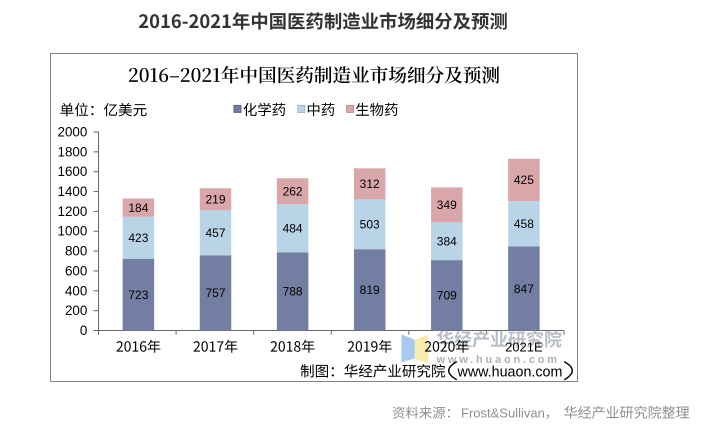 The width and height of the screenshot is (719, 432). What do you see at coordinates (524, 289) in the screenshot?
I see `svg-text: 847` at bounding box center [524, 289].